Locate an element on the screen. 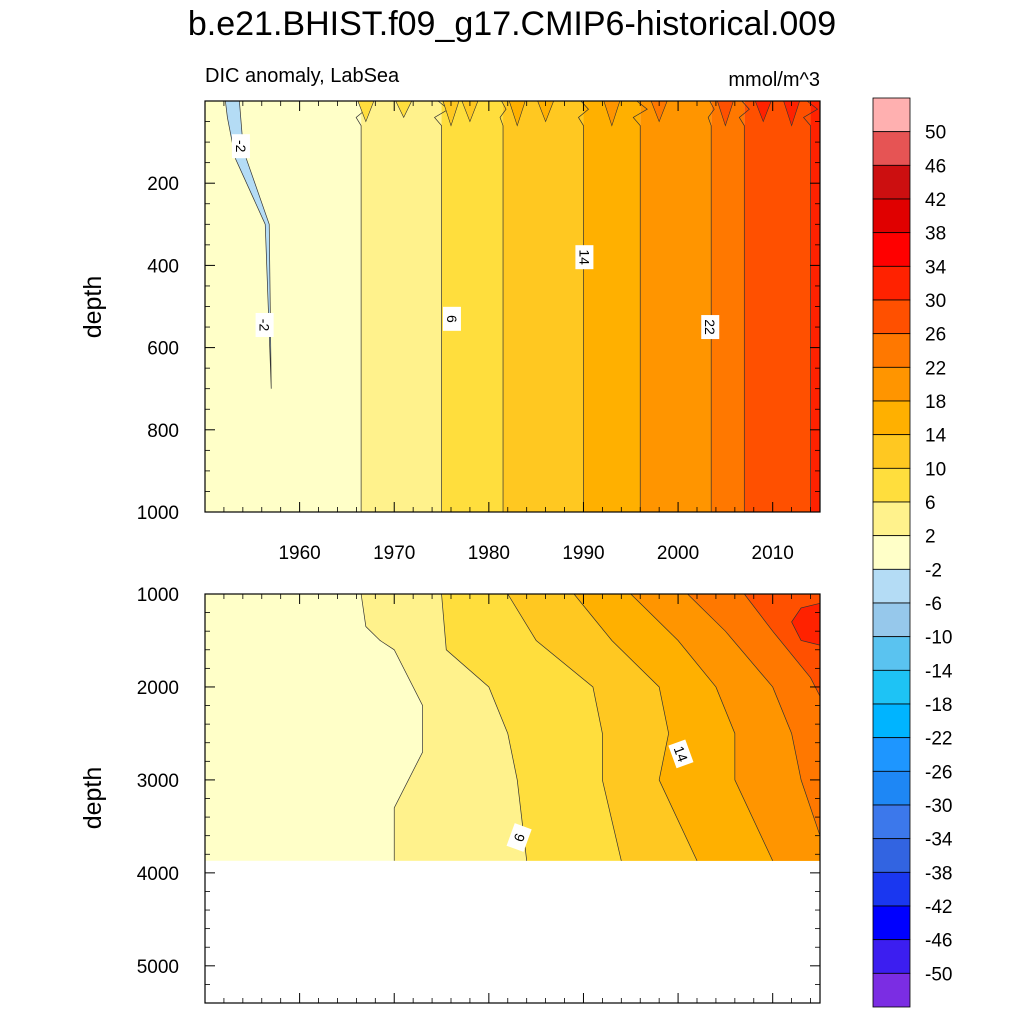 The image size is (1024, 1024). colorbar-tick-label: -14 is located at coordinates (939, 671).